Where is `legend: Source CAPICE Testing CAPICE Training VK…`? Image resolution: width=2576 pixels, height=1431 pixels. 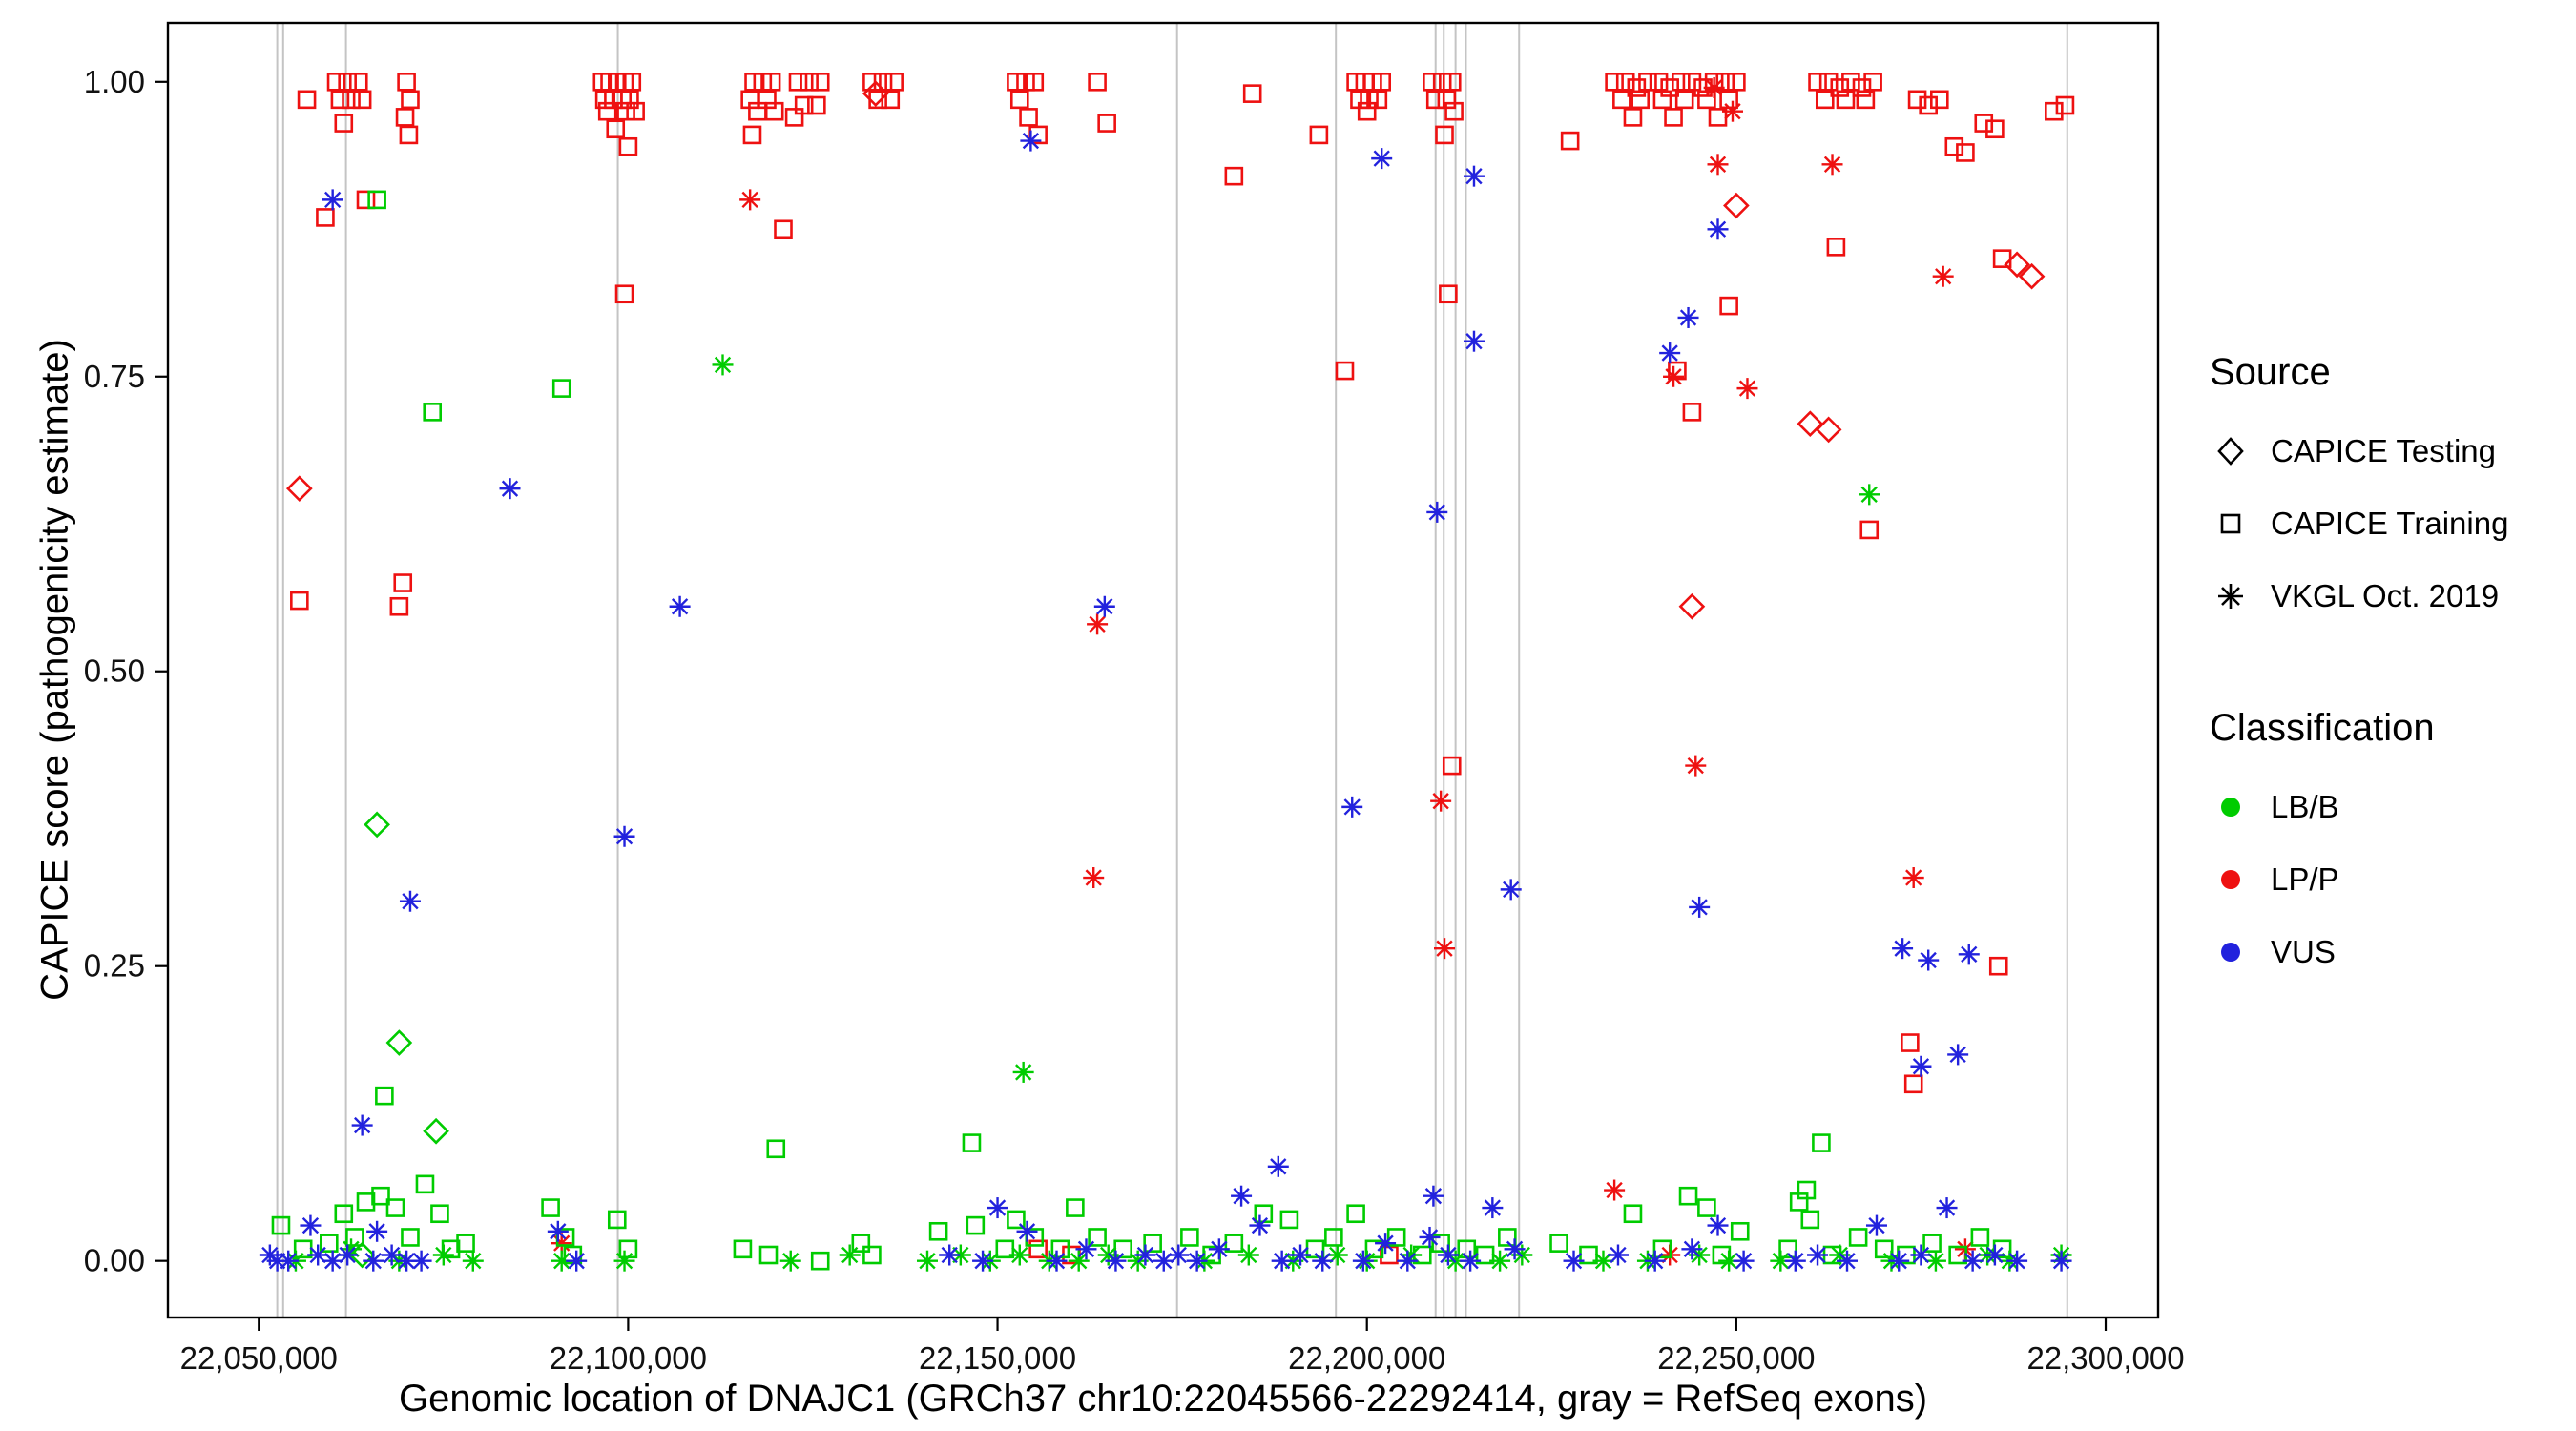
legend: Source CAPICE Testing CAPICE Training VK… is located at coordinates (2359, 707).